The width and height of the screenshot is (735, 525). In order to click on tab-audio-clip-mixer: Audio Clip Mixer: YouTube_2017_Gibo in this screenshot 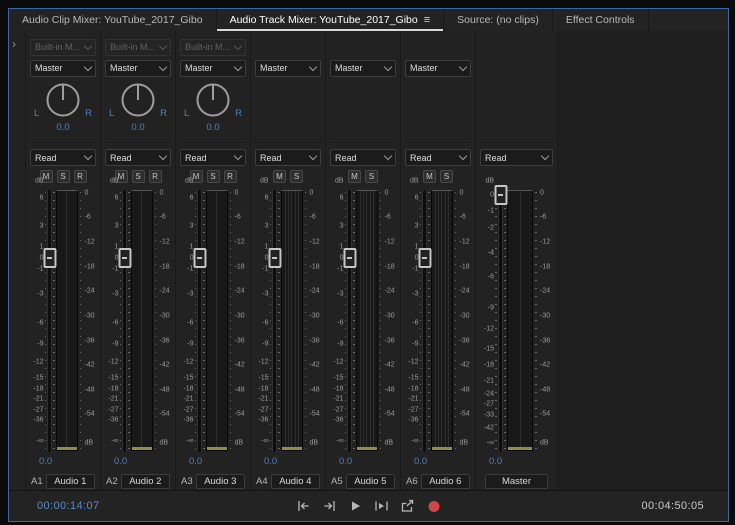, I will do `click(113, 20)`.